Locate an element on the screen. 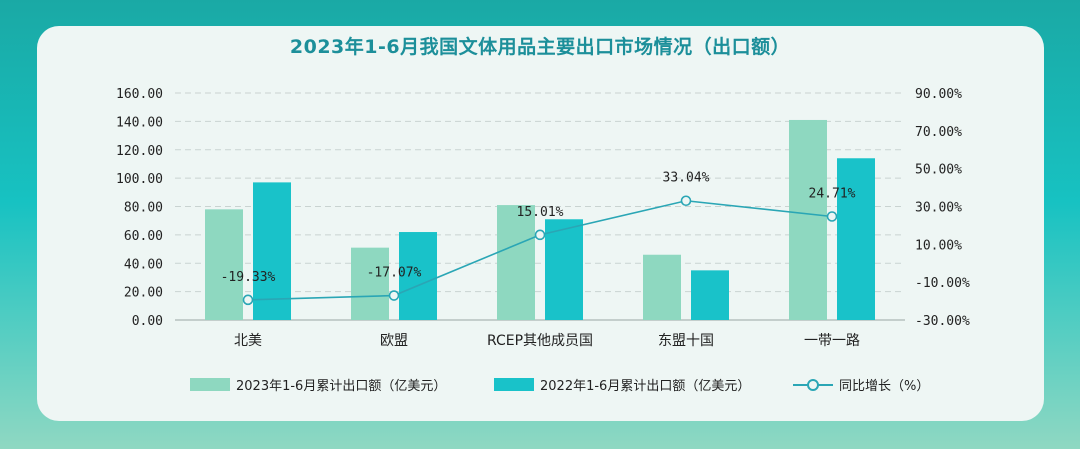 The image size is (1080, 449). legend-swatch-2022 is located at coordinates (514, 384).